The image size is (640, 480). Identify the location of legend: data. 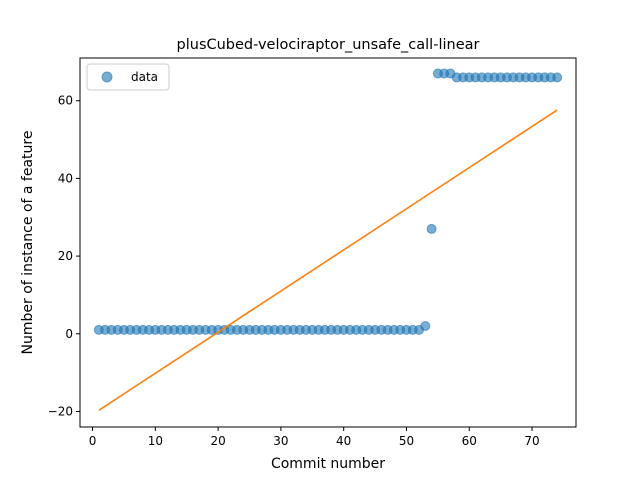
(128, 77).